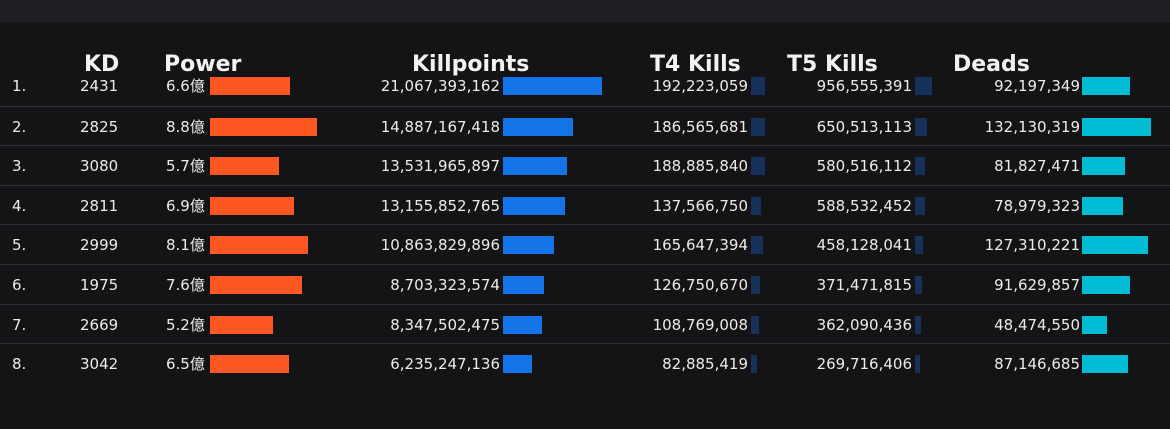 The height and width of the screenshot is (429, 1170). I want to click on power-cell: 5.7億, so click(185, 166).